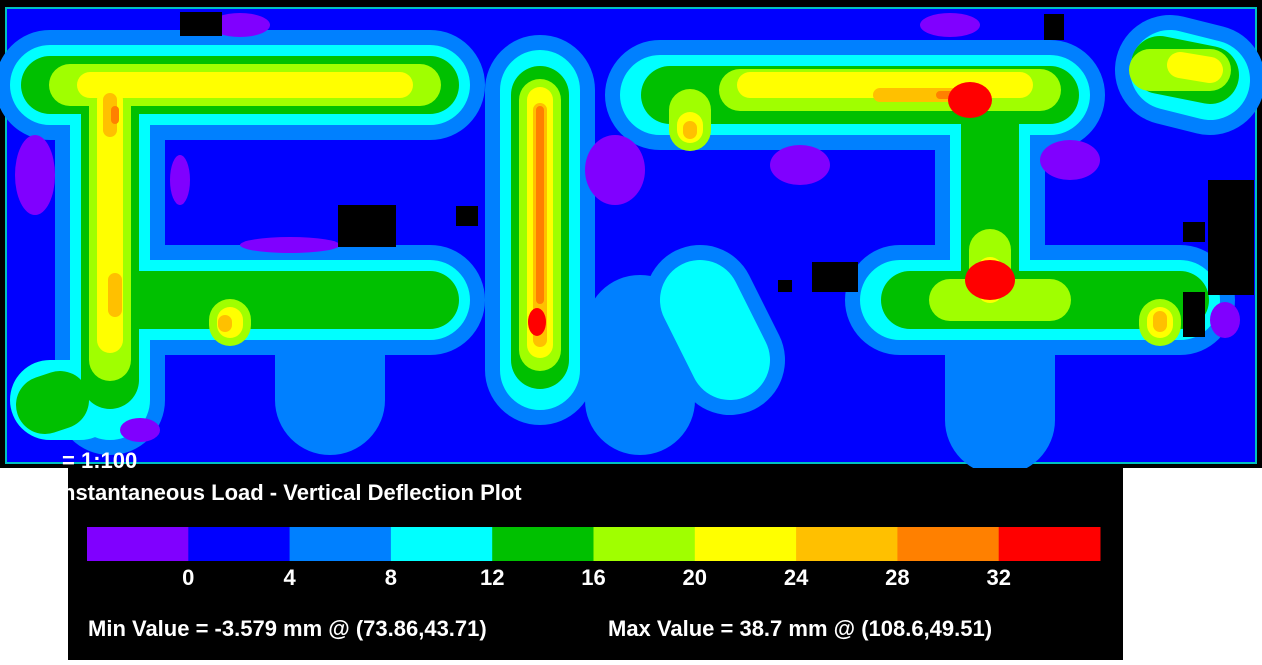 The width and height of the screenshot is (1262, 665). Describe the element at coordinates (800, 628) in the screenshot. I see `max-value: Max Value = 38.7 mm @ (108.6,49.51)` at that location.